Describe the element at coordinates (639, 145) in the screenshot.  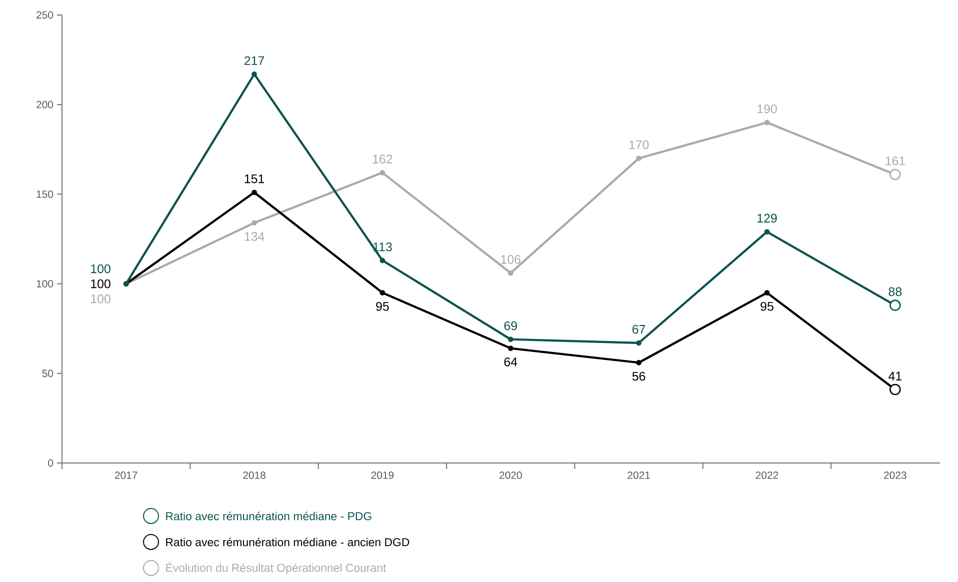
I see `data-label: 170` at that location.